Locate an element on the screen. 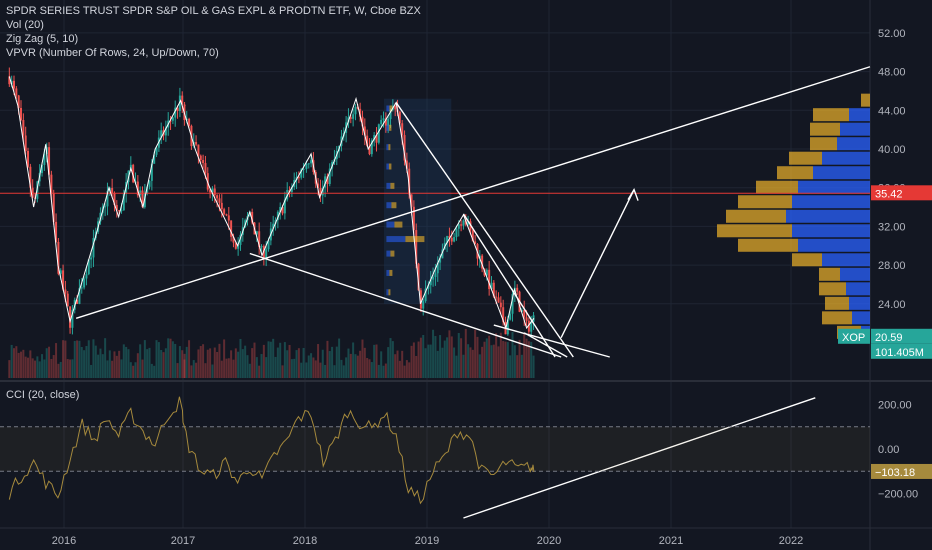 Image resolution: width=932 pixels, height=550 pixels. volume-label-box is located at coordinates (901, 351).